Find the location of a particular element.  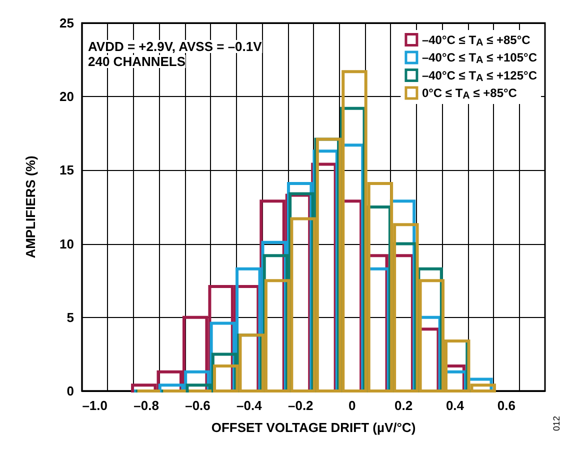

annotation: 240 CHANNELS is located at coordinates (137, 61).